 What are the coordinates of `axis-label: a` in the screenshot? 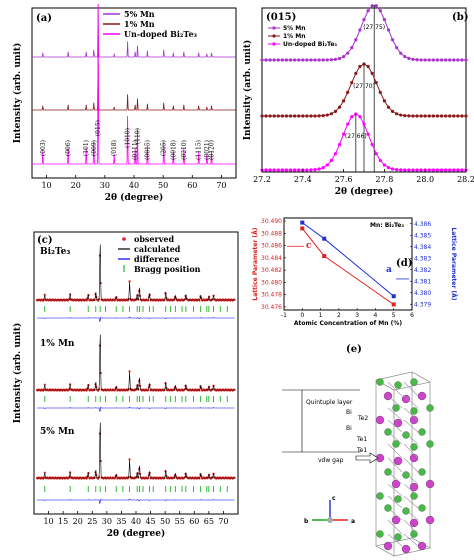 It's located at (353, 521).